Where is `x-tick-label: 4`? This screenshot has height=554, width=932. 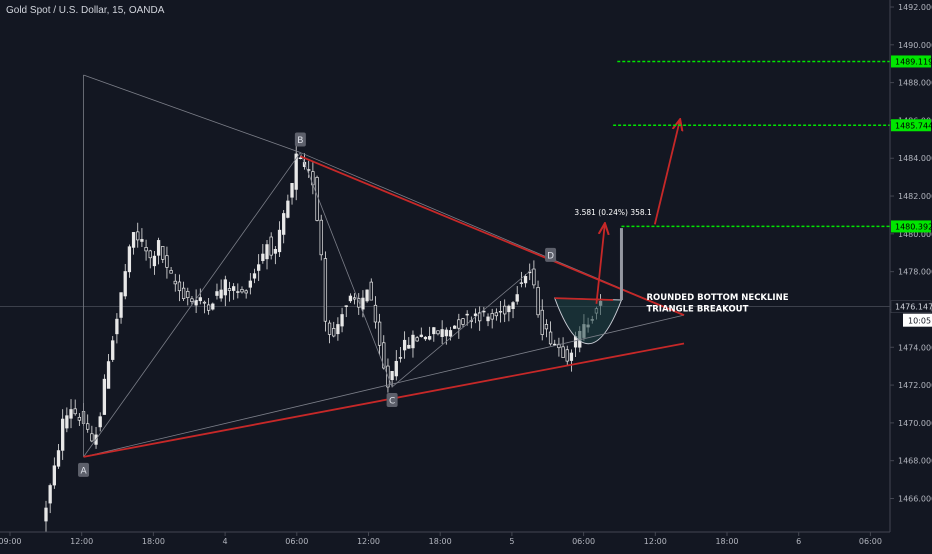
x-tick-label: 4 is located at coordinates (225, 541).